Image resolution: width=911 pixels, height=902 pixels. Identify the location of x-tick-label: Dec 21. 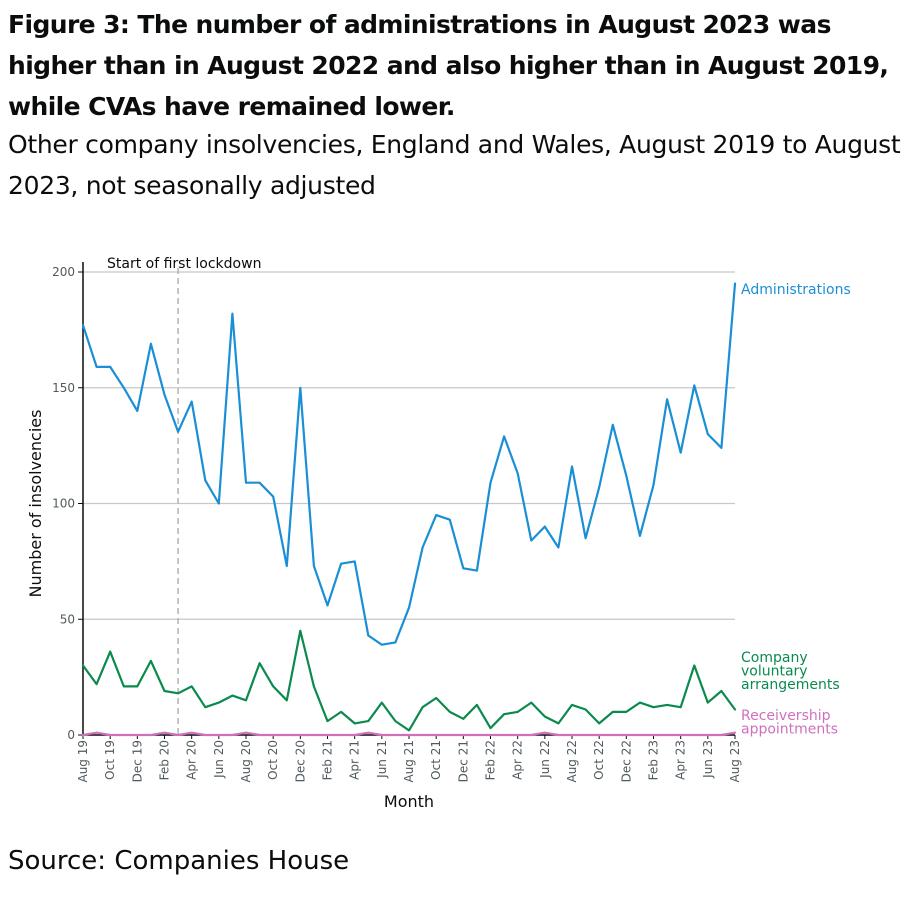
(463, 761).